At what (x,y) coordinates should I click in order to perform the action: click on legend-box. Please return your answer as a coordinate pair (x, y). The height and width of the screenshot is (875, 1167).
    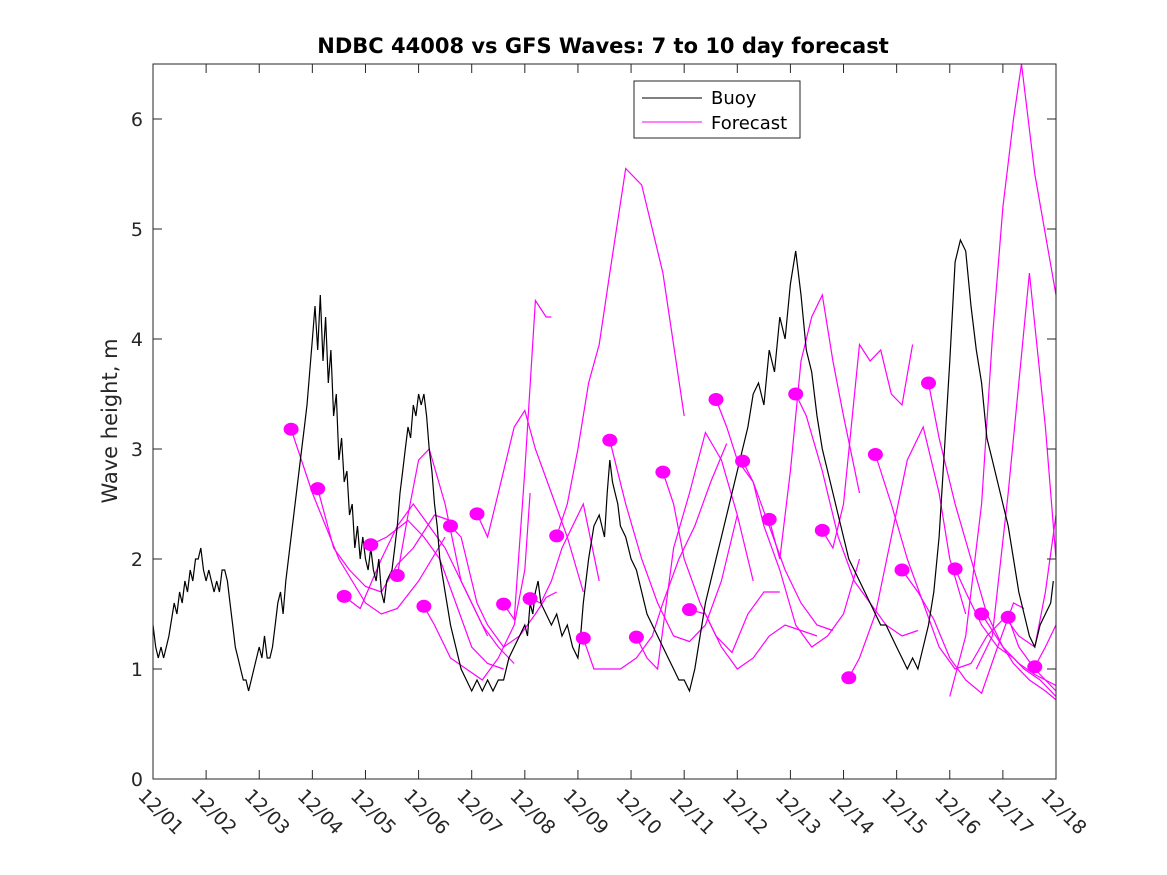
    Looking at the image, I should click on (717, 109).